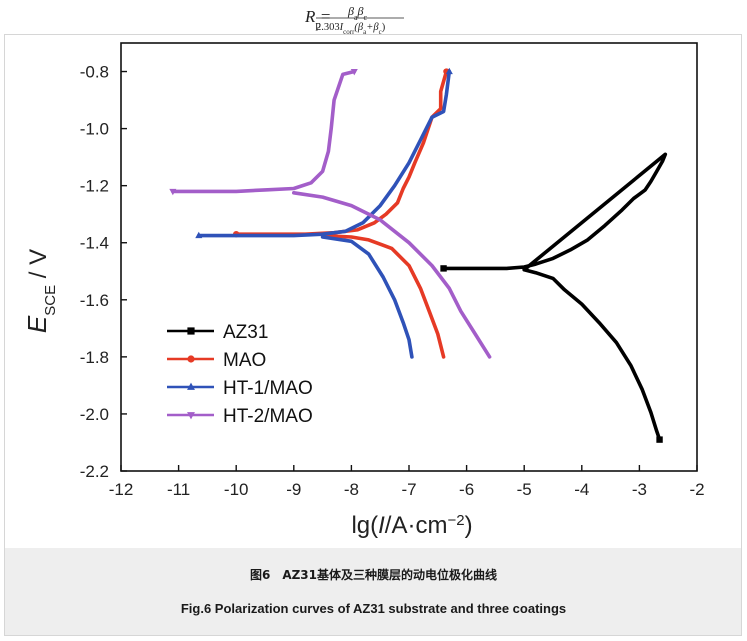 Image resolution: width=747 pixels, height=641 pixels. I want to click on curve-ht-1-mao-anodic, so click(324, 153).